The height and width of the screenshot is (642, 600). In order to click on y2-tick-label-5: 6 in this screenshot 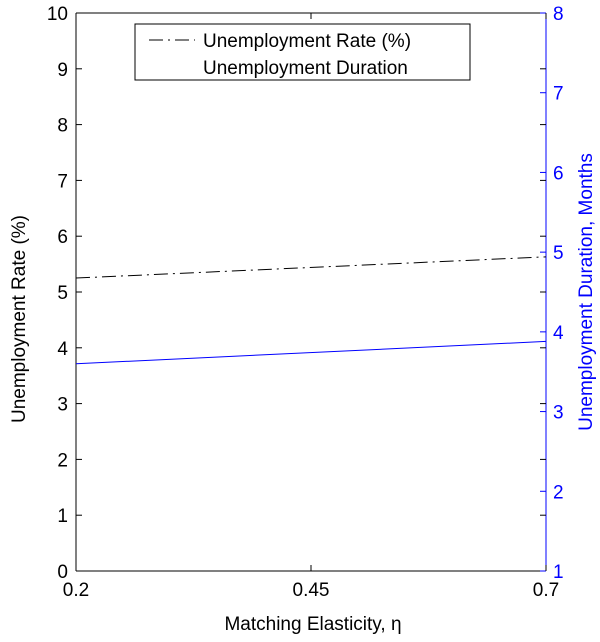, I will do `click(558, 173)`.